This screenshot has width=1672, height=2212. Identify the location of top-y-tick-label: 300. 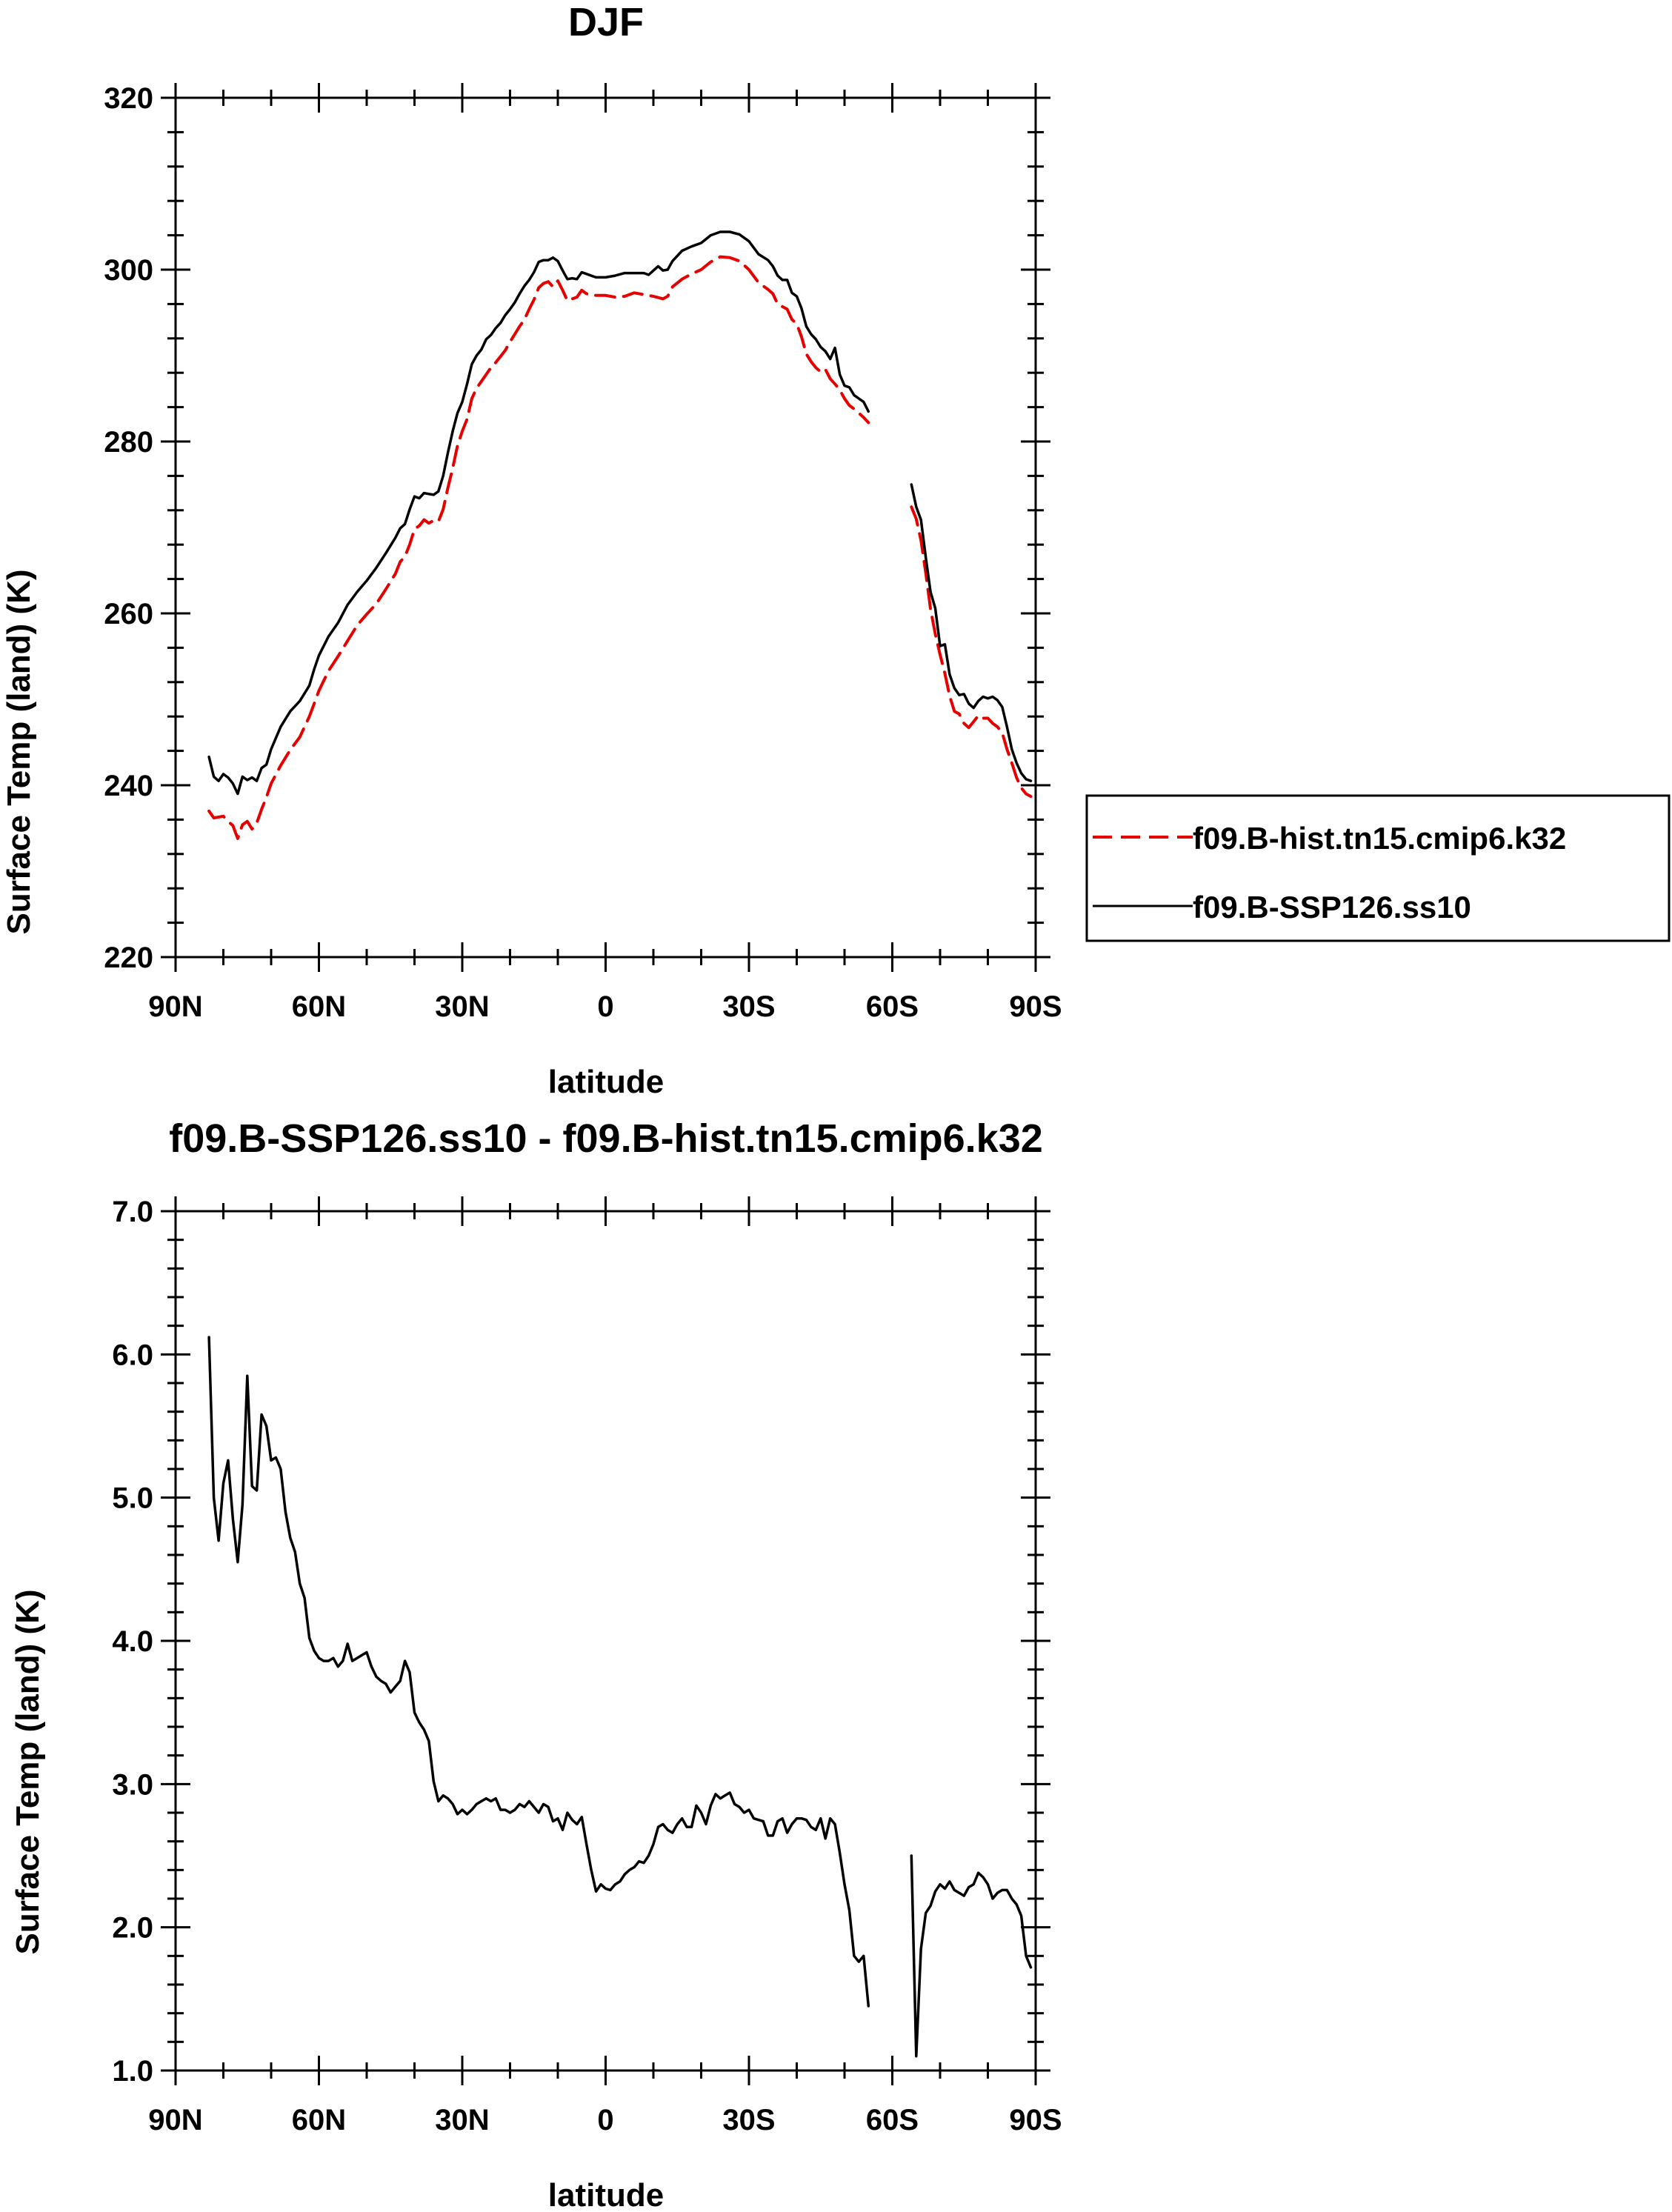
(128, 270).